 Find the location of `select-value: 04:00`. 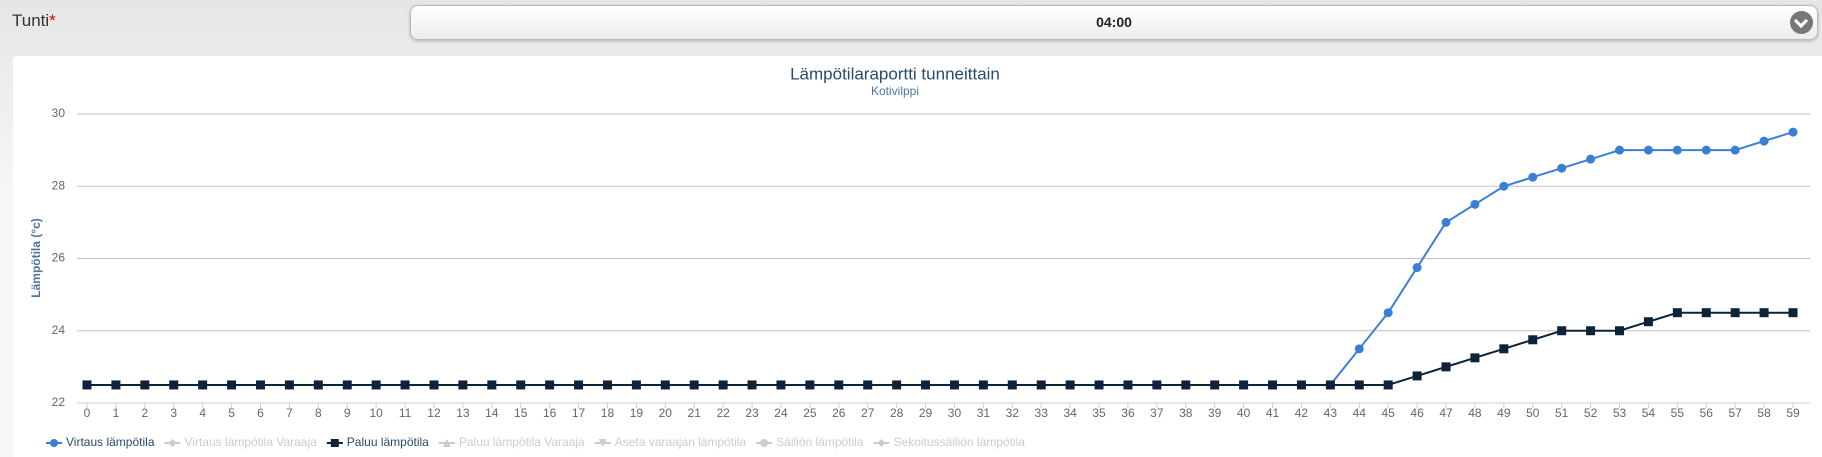

select-value: 04:00 is located at coordinates (1114, 22).